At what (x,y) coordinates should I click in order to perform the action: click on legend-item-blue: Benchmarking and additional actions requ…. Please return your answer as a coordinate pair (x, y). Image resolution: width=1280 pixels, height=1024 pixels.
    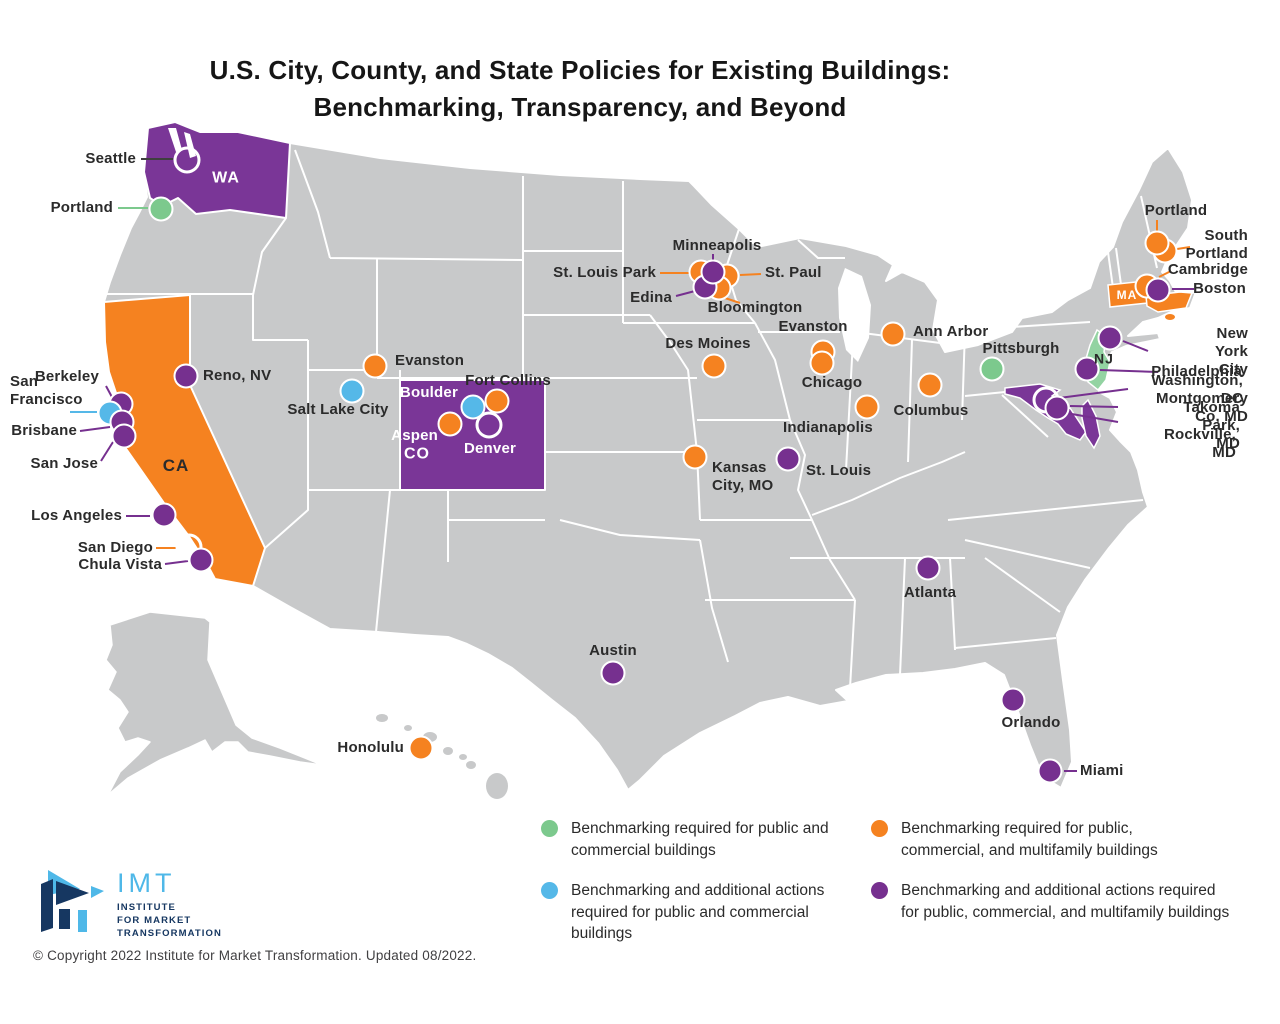
    Looking at the image, I should click on (706, 912).